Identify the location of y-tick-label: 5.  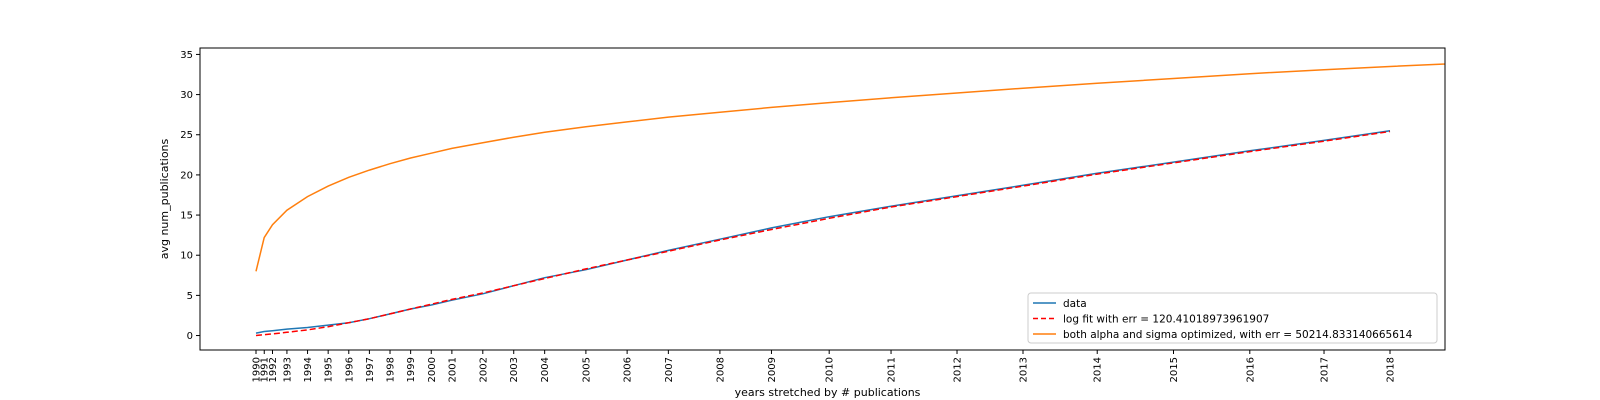
(190, 296).